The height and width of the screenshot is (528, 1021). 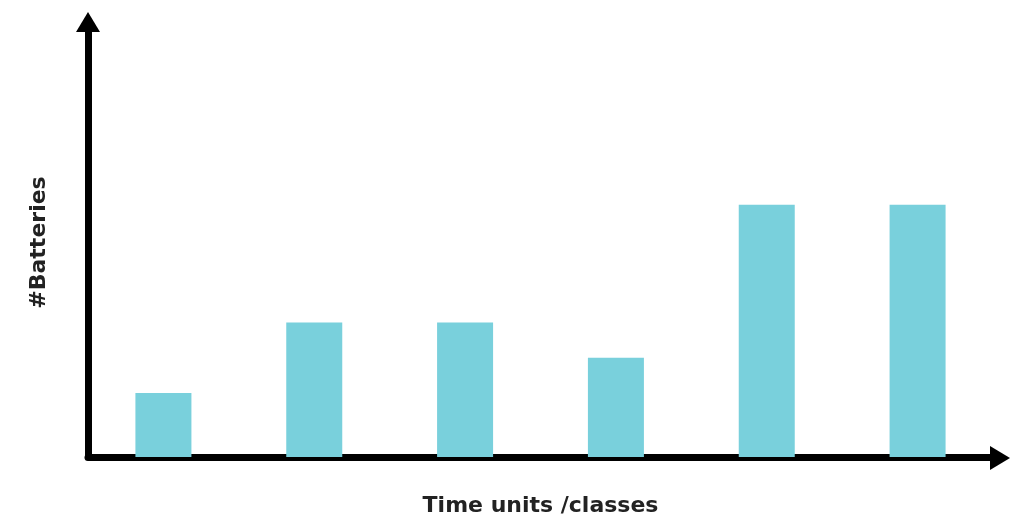 I want to click on y-axis-title: #Batteries, so click(x=37, y=242).